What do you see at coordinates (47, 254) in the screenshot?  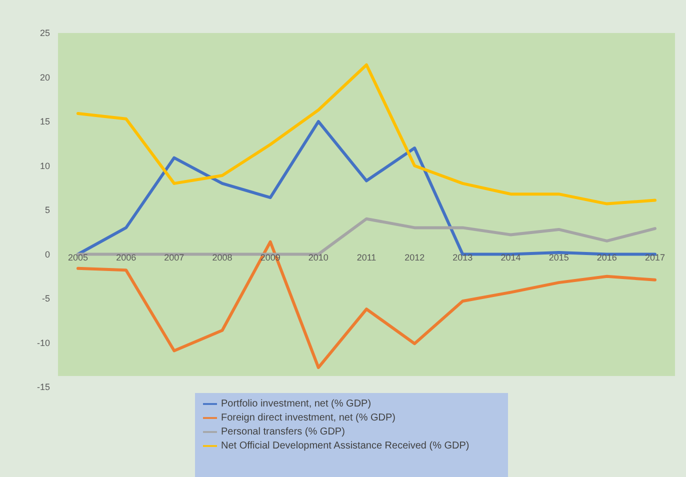 I see `y-tick-label: 0` at bounding box center [47, 254].